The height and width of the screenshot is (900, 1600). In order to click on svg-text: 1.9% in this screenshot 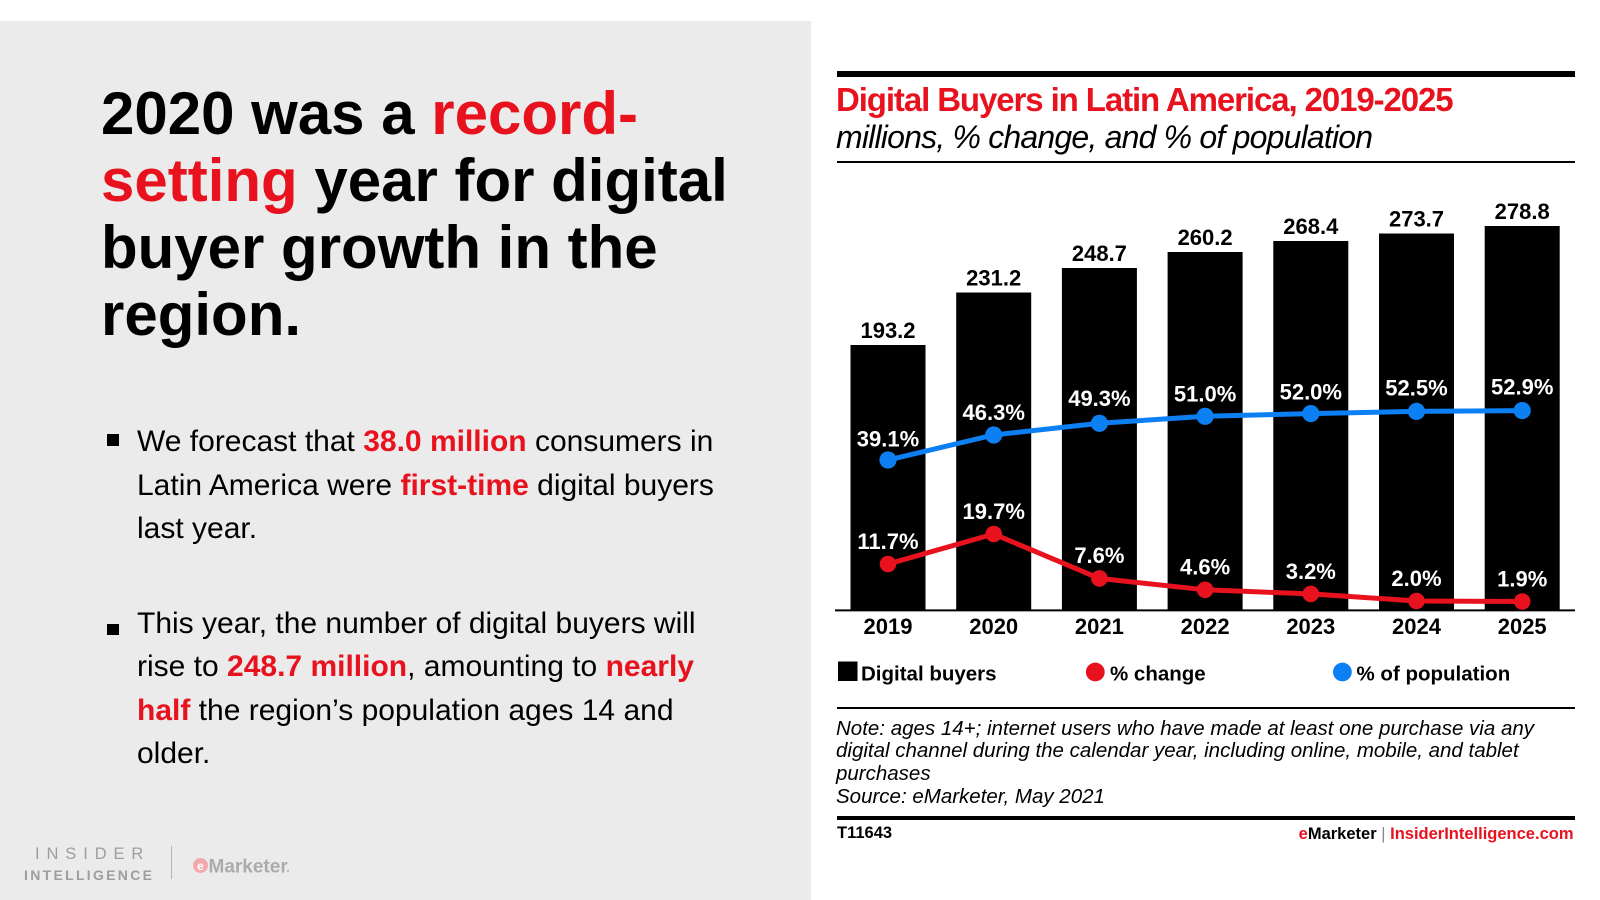, I will do `click(1522, 579)`.